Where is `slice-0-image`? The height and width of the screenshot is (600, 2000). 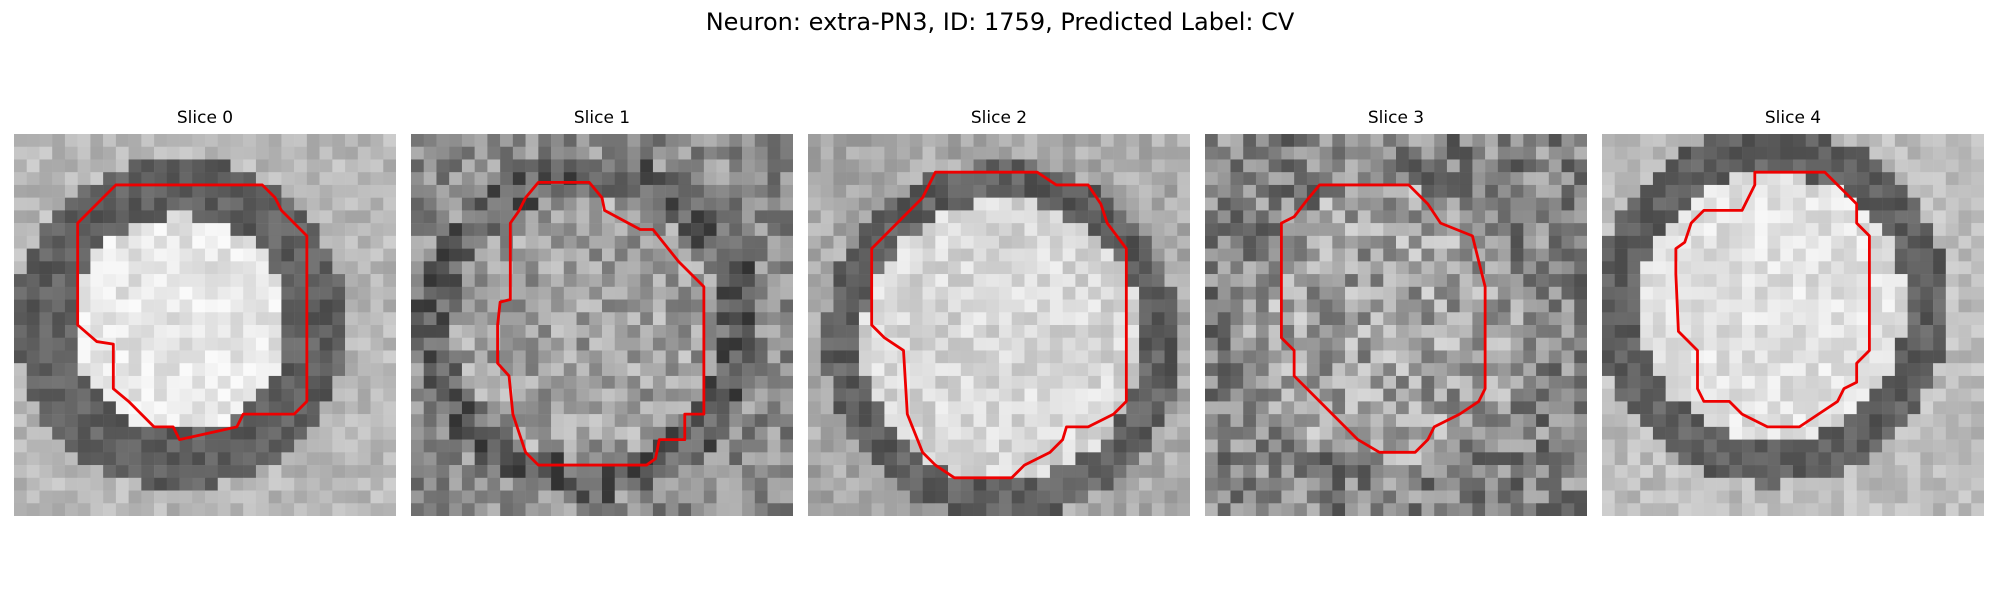
slice-0-image is located at coordinates (205, 325).